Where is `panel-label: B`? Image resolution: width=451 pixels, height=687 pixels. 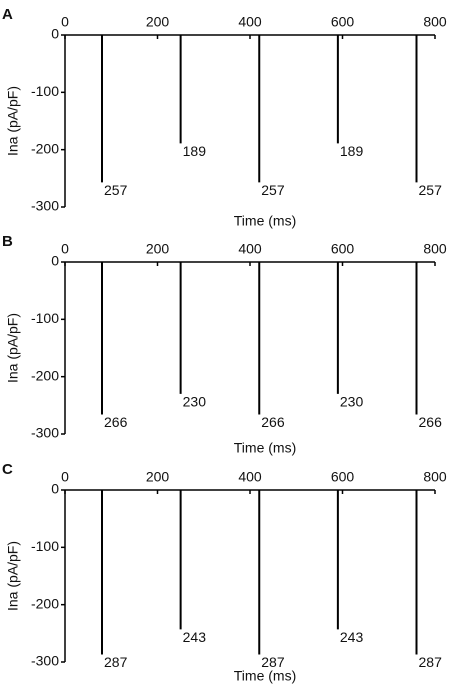
panel-label: B is located at coordinates (7, 241).